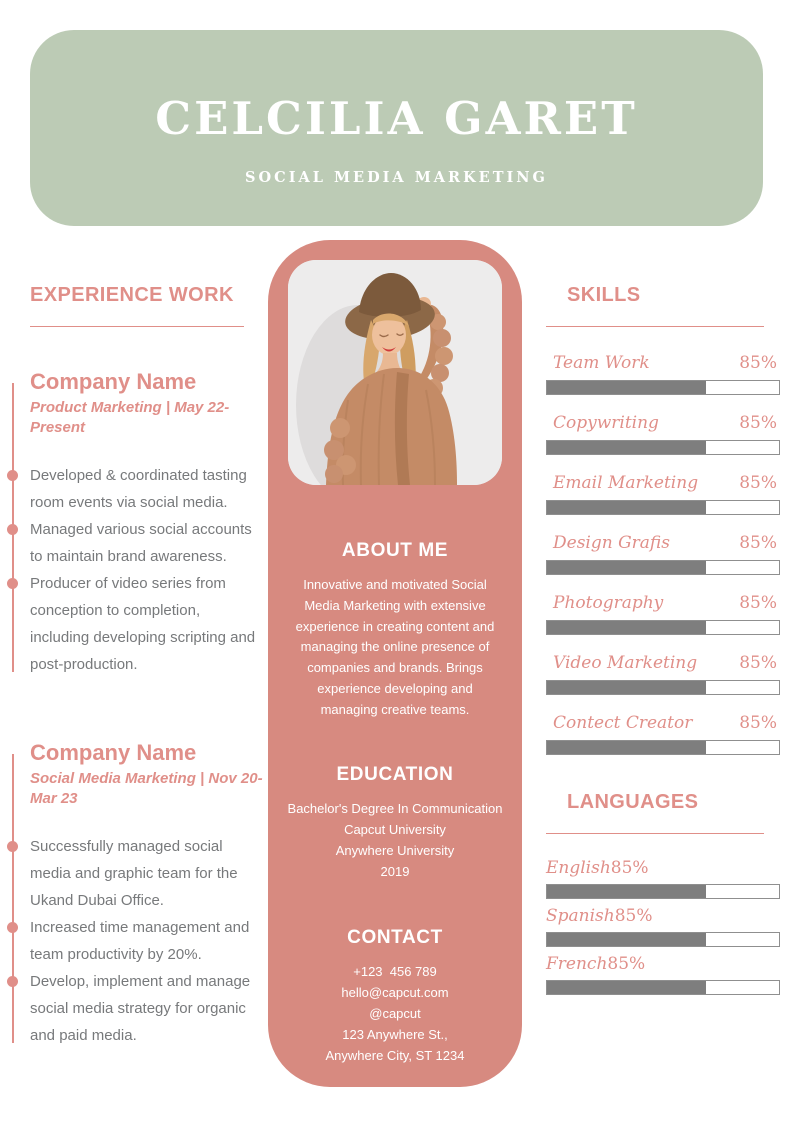  Describe the element at coordinates (395, 937) in the screenshot. I see `contact-title: CONTACT` at that location.